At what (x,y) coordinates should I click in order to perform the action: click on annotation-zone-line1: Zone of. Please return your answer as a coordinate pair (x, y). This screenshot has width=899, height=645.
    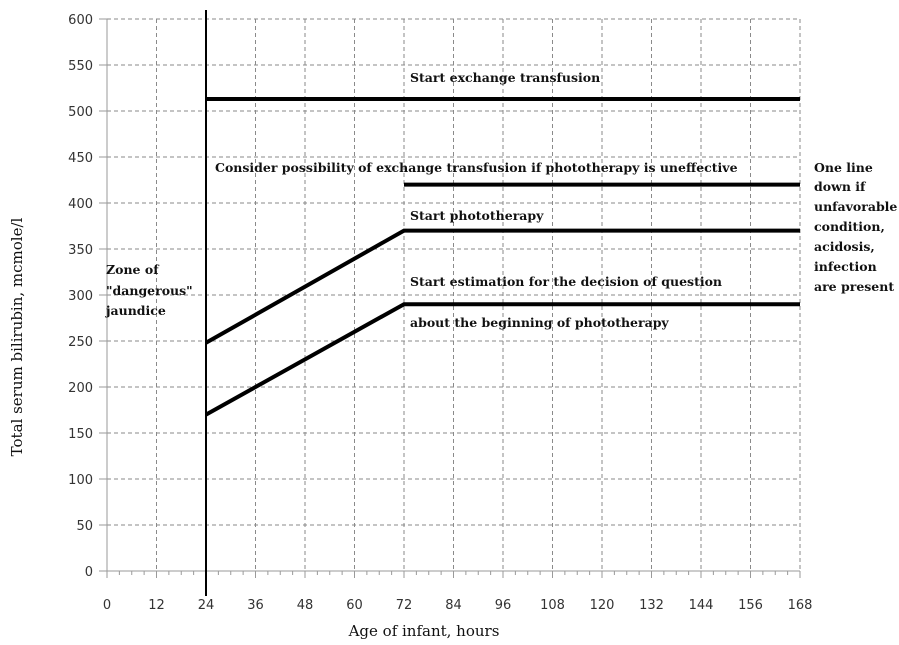
    Looking at the image, I should click on (133, 269).